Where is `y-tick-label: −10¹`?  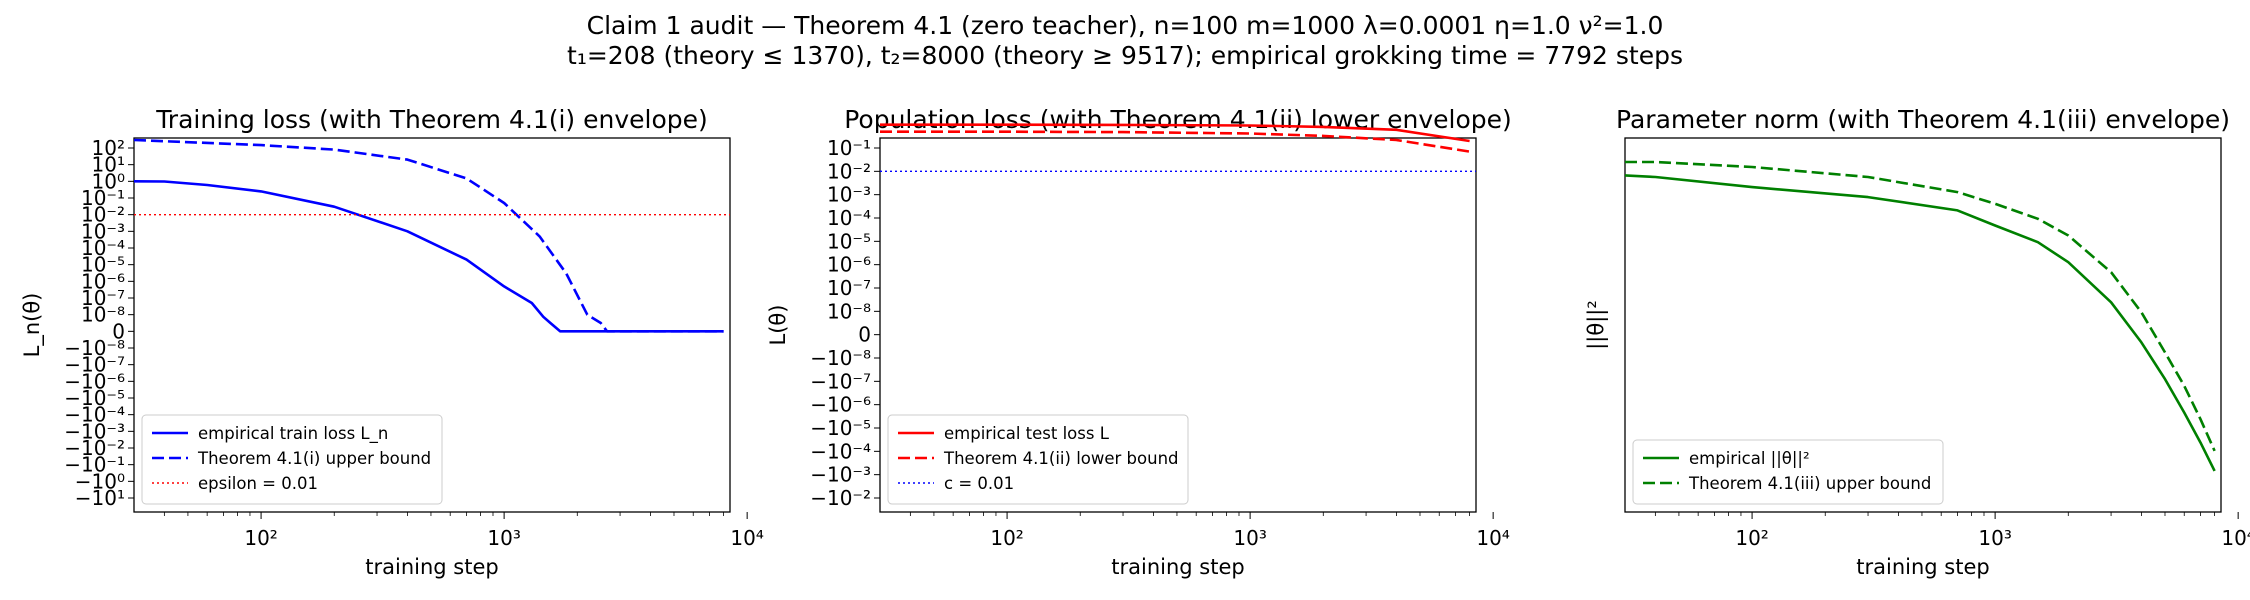 y-tick-label: −10¹ is located at coordinates (100, 498).